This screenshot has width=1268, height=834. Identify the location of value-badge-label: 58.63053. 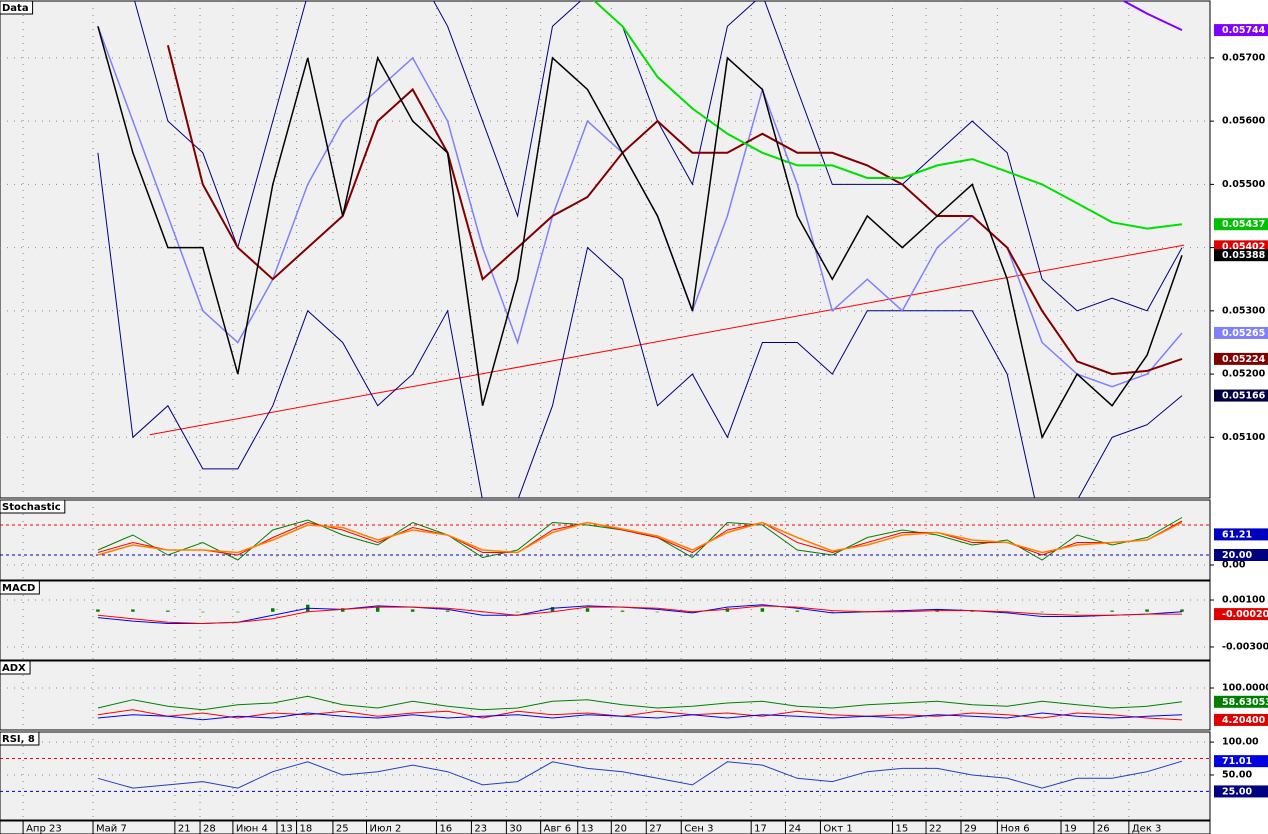
(1245, 702).